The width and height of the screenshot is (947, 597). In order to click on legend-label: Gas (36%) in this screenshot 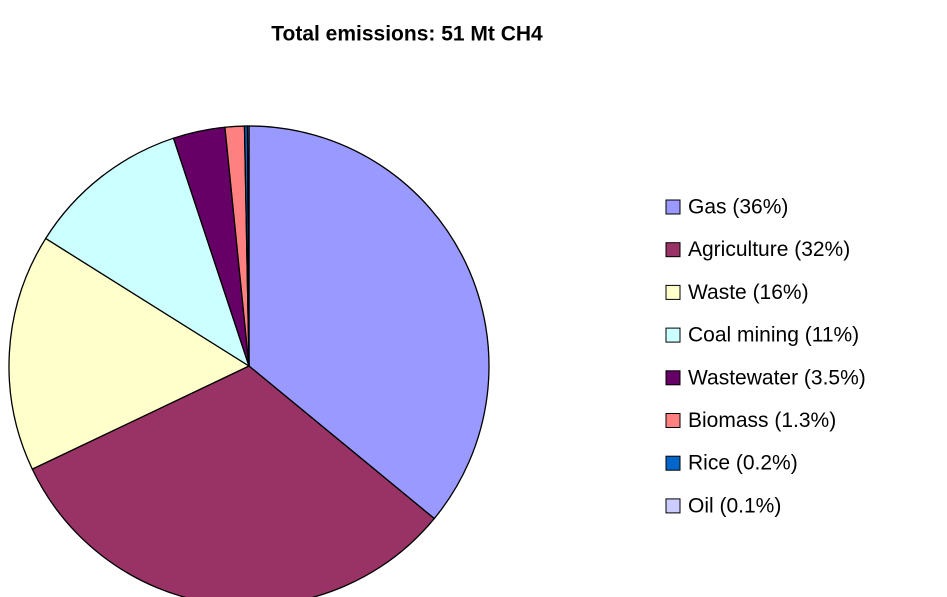, I will do `click(738, 207)`.